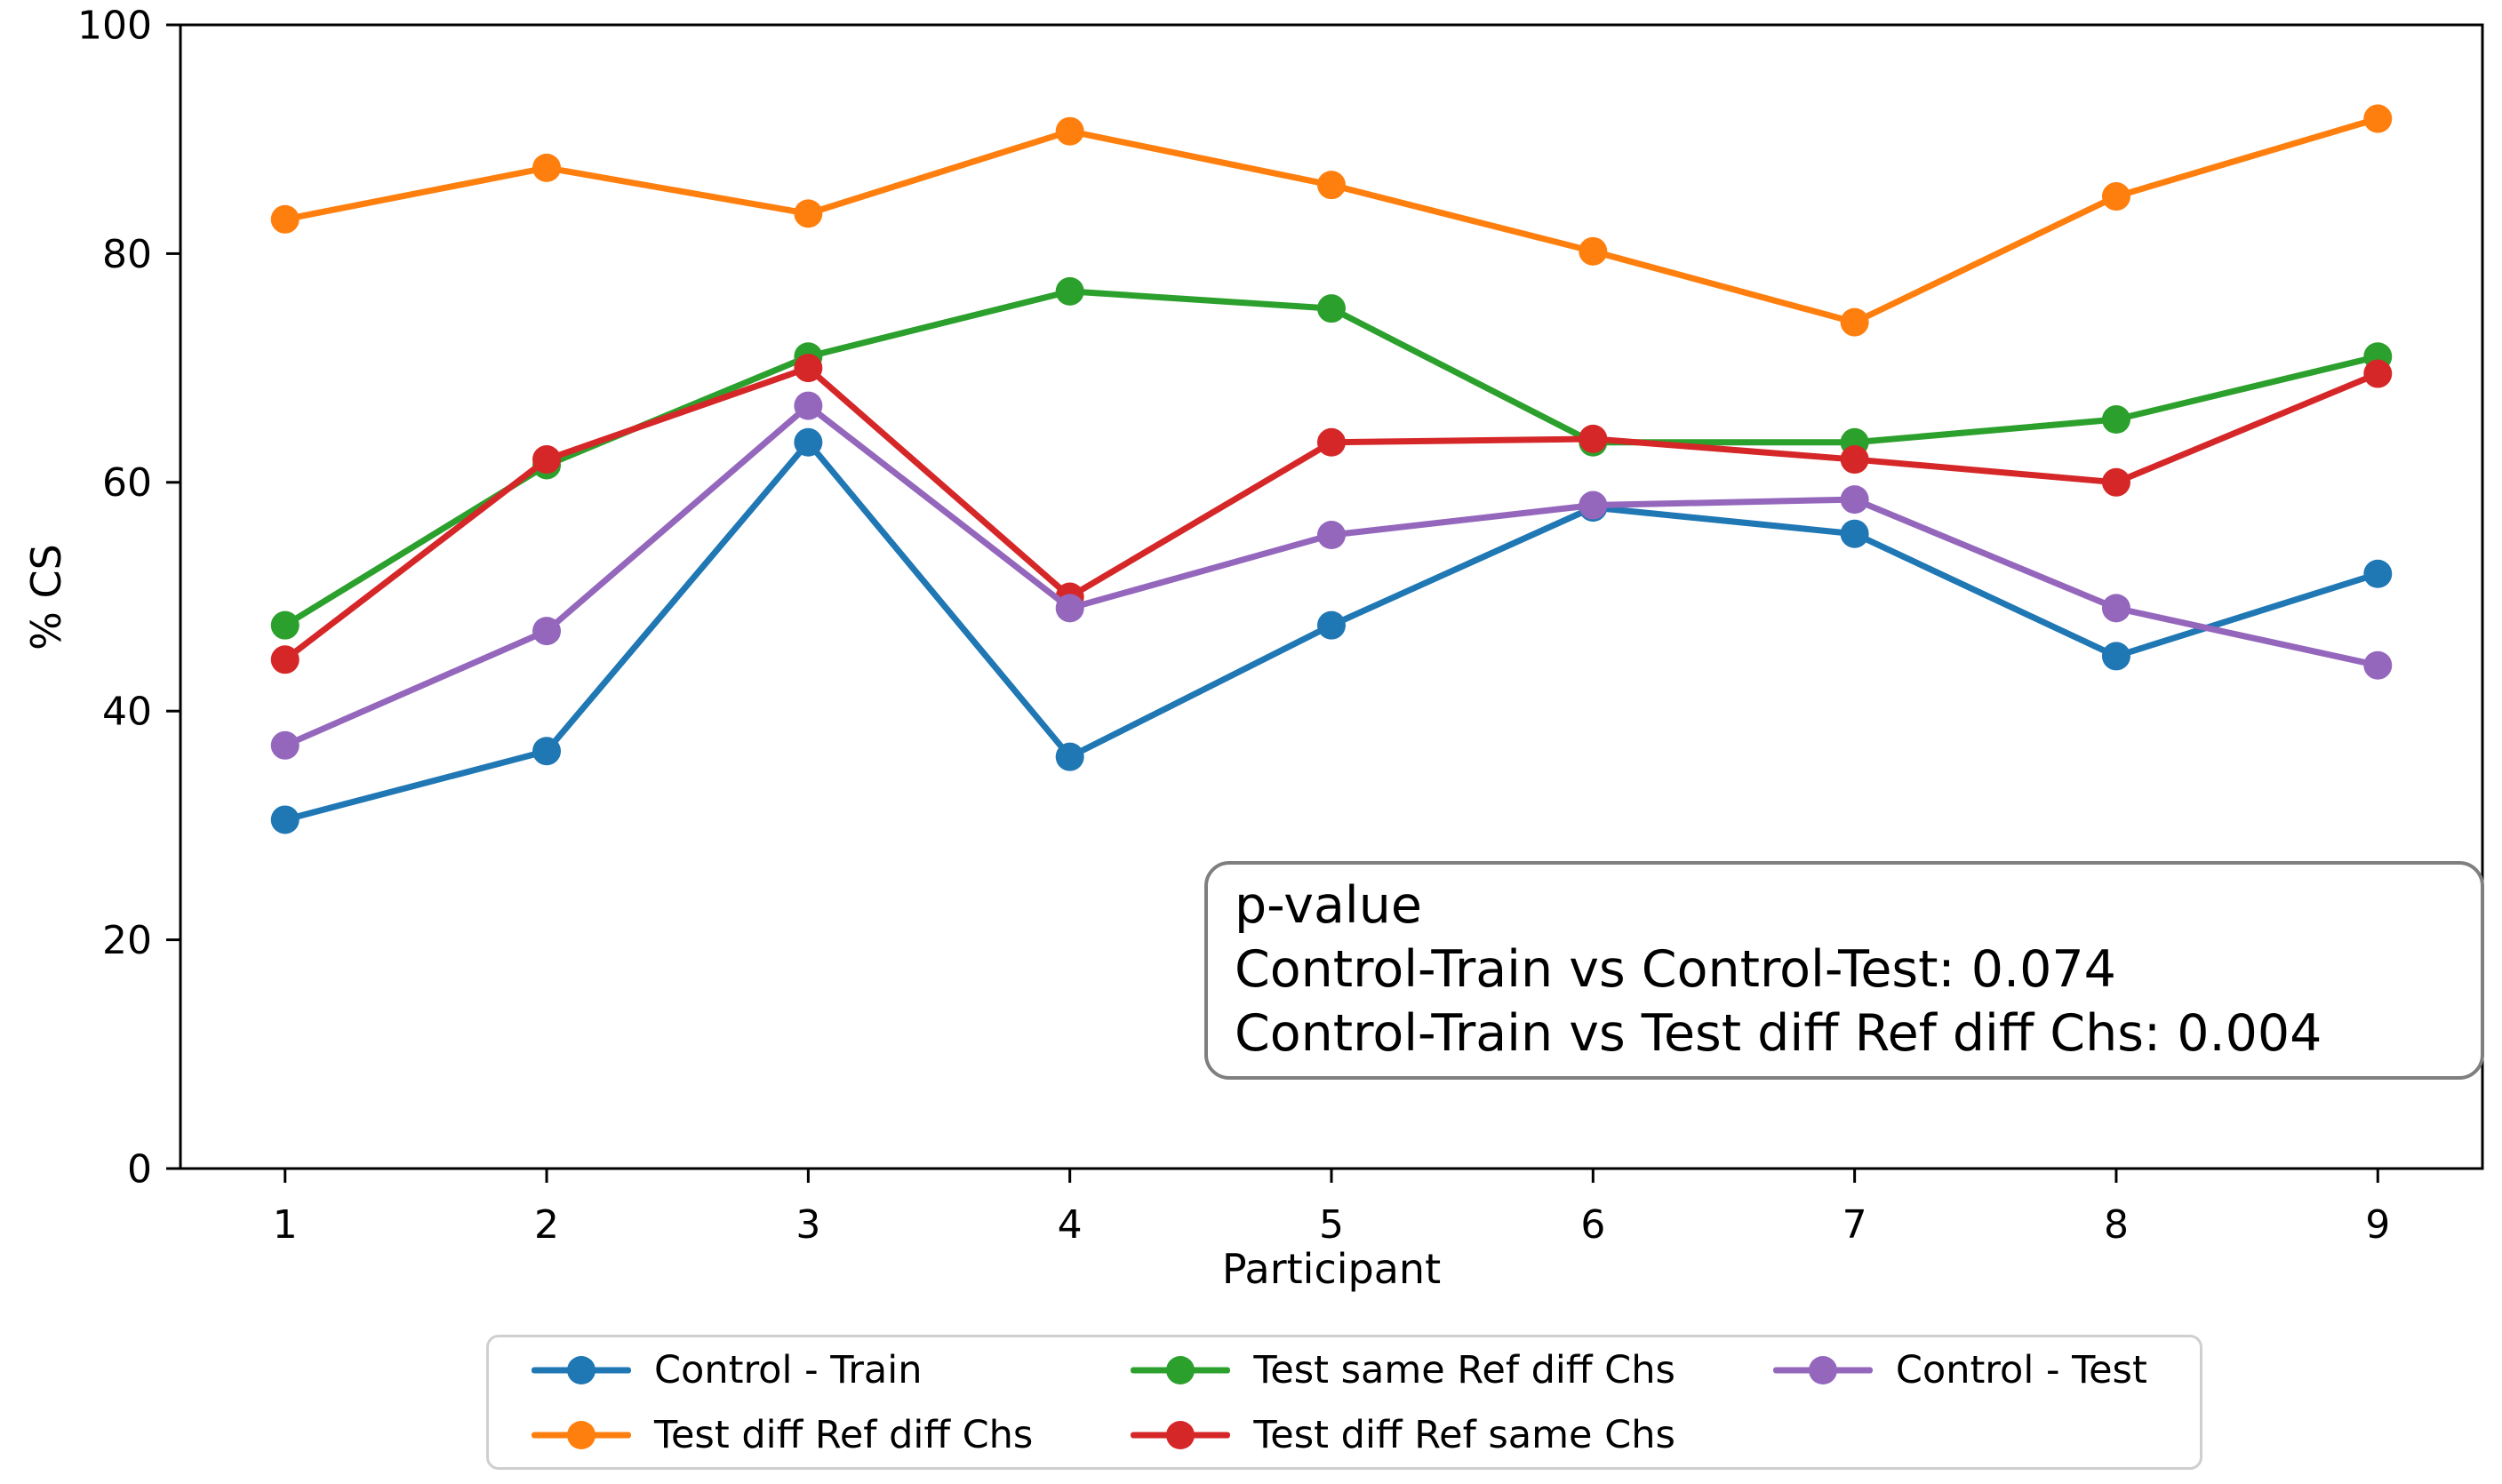 The height and width of the screenshot is (1484, 2502). Describe the element at coordinates (127, 483) in the screenshot. I see `y-tick-label: 60` at that location.